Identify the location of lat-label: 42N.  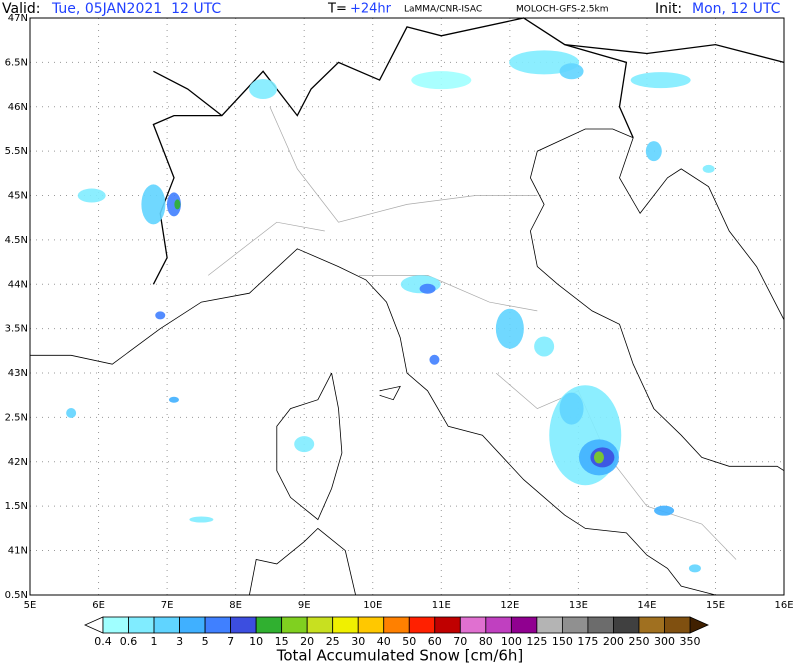
(18, 462).